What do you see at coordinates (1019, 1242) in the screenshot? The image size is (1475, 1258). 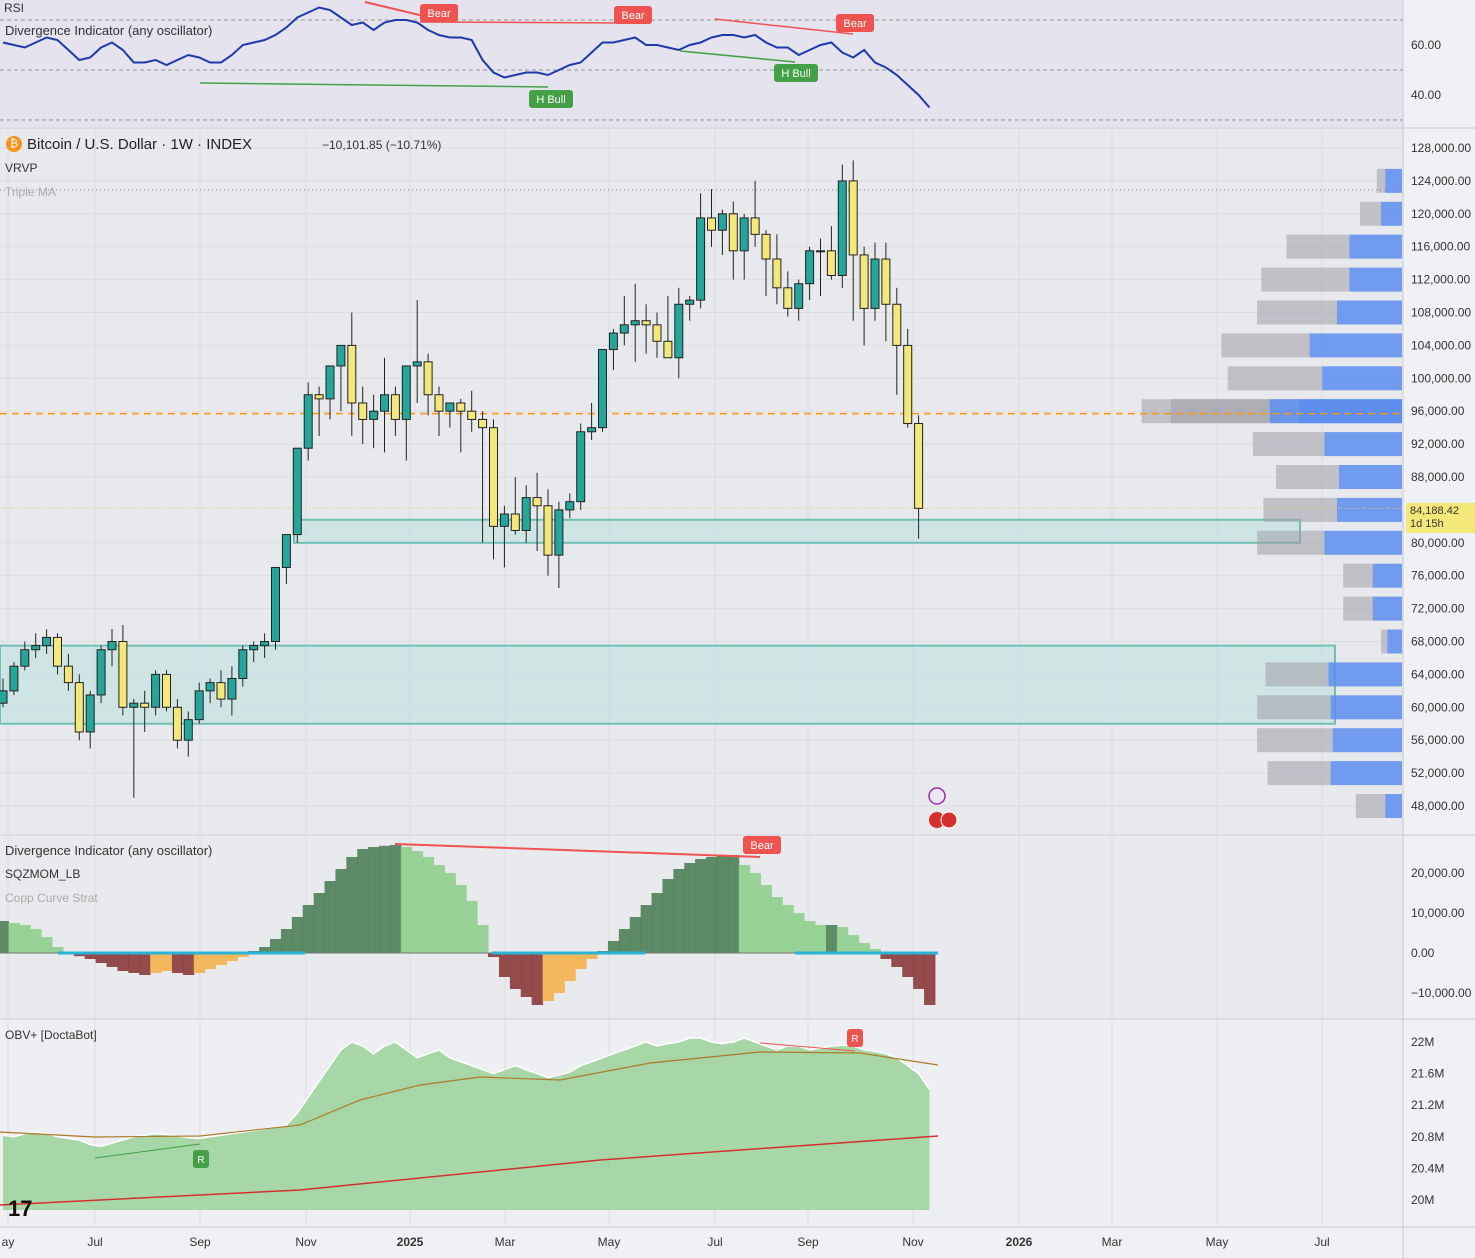 I see `time-tick-label: 2026` at bounding box center [1019, 1242].